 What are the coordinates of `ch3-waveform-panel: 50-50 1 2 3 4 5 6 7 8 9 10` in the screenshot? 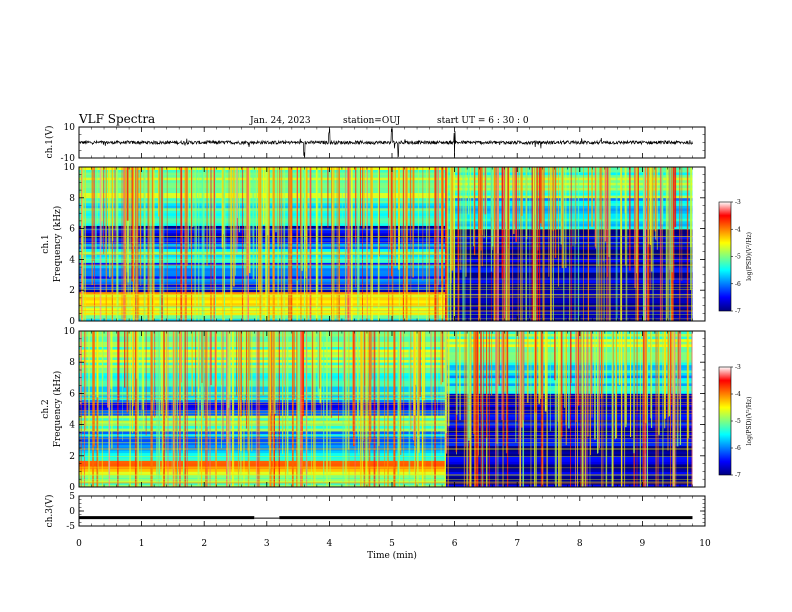 It's located at (388, 520).